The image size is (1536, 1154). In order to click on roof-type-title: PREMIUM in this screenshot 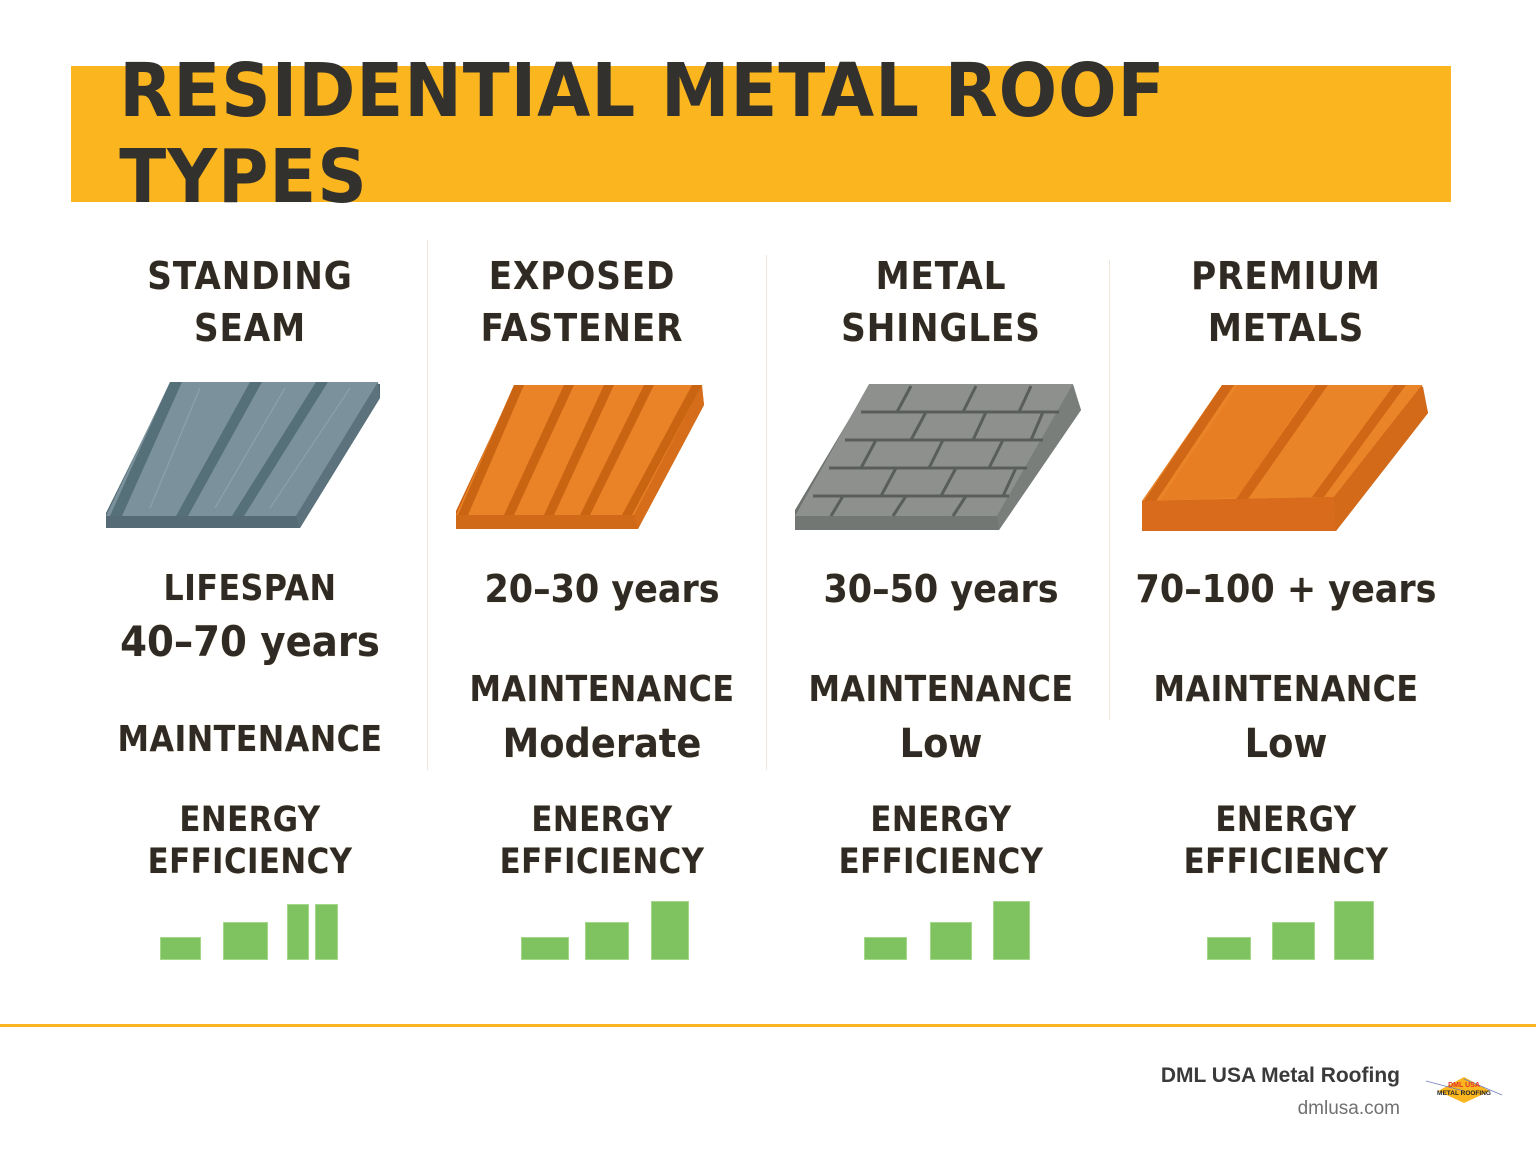, I will do `click(1286, 276)`.